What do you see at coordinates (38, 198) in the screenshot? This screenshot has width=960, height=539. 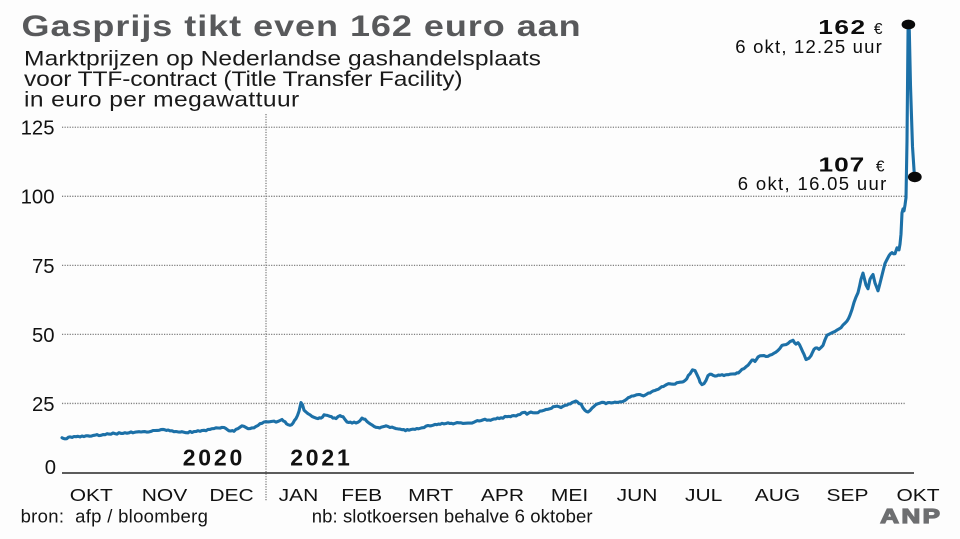 I see `svg-text: 100` at bounding box center [38, 198].